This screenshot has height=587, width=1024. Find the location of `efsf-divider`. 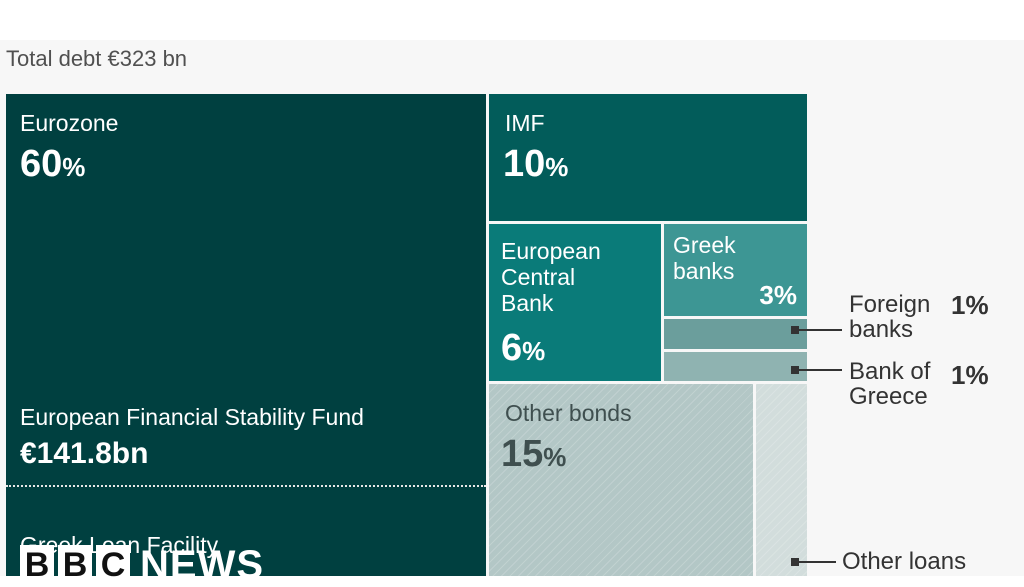

efsf-divider is located at coordinates (246, 486).